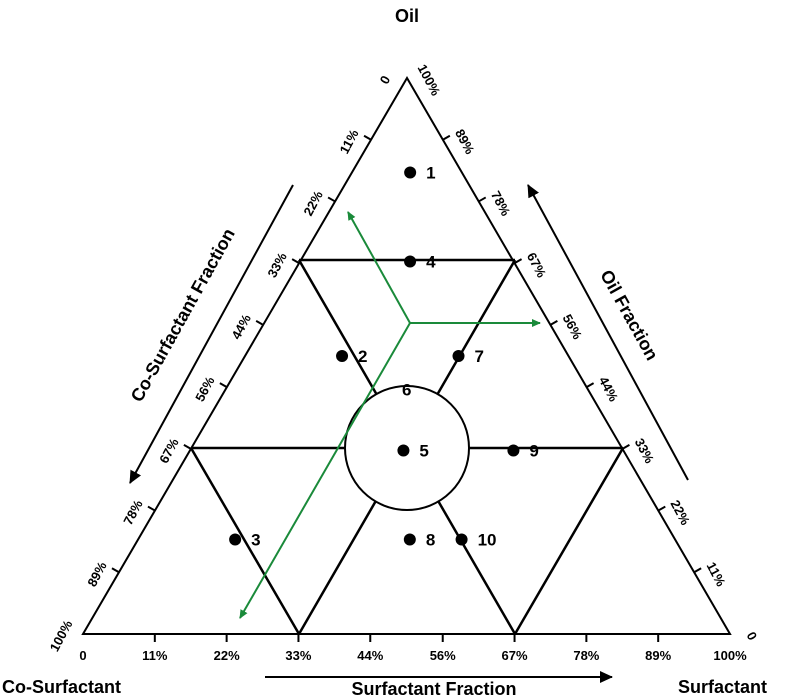  Describe the element at coordinates (413, 655) in the screenshot. I see `bottom-tick-labels: 0 11% 22% 33% 44% 56% 67% 78% 89% 100%` at that location.